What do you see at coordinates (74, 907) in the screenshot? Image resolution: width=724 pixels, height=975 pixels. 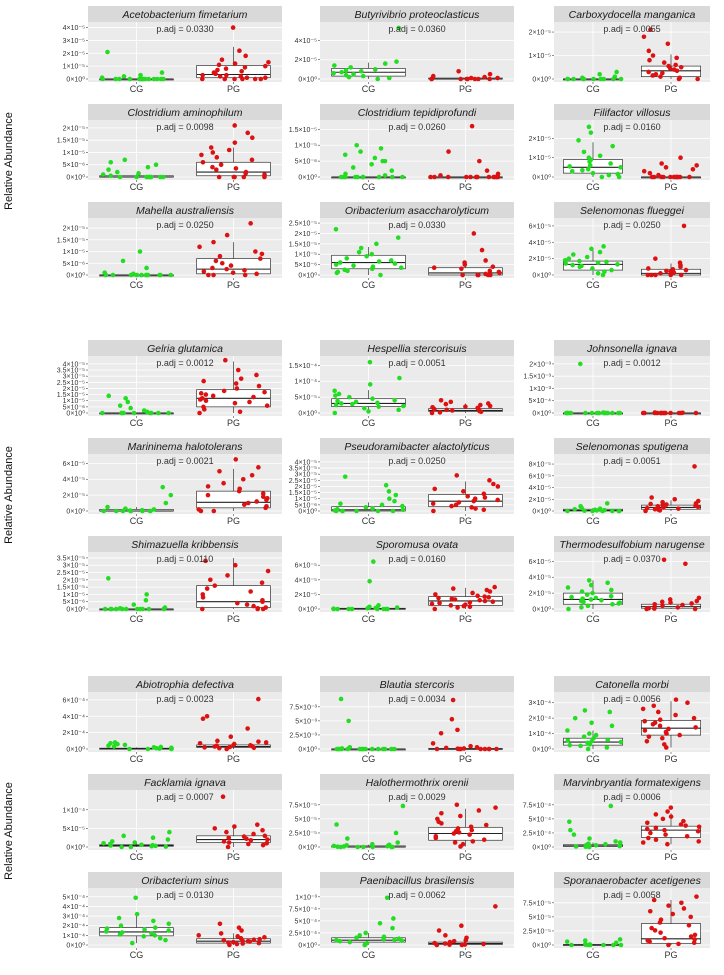 I see `y-tick-label: 4×10⁻⁴` at bounding box center [74, 907].